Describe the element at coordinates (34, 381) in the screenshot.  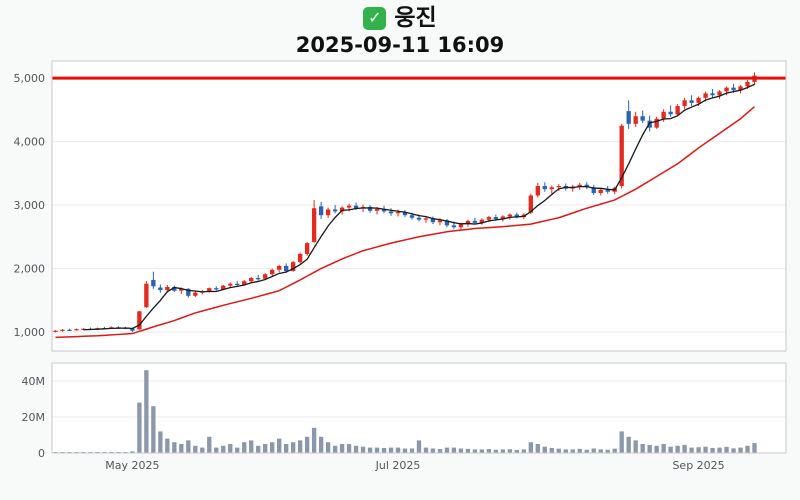
I see `svg-text: 40M` at that location.